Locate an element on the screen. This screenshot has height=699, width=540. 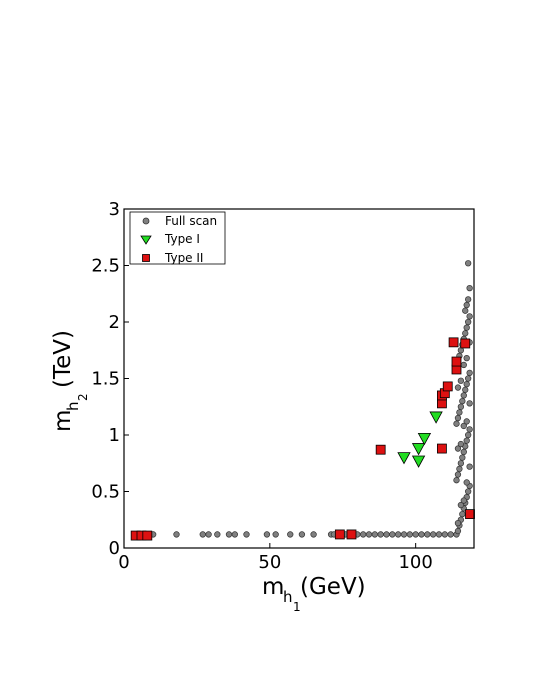
y-tick-label: 0.5 is located at coordinates (105, 492).